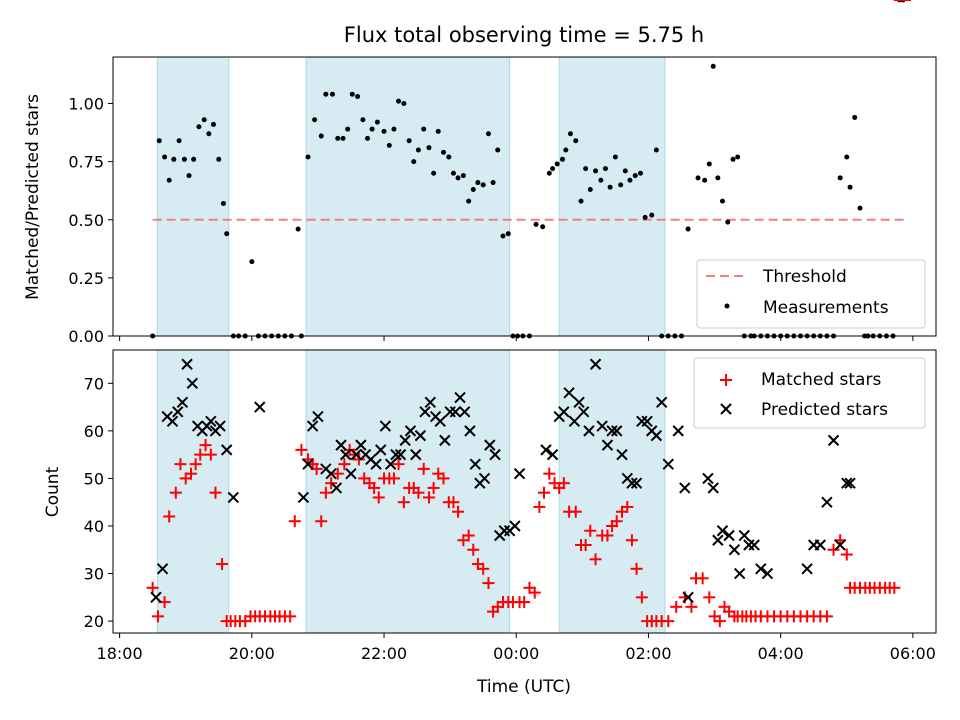  Describe the element at coordinates (94, 574) in the screenshot. I see `bottom-y-tick-label: 30` at that location.